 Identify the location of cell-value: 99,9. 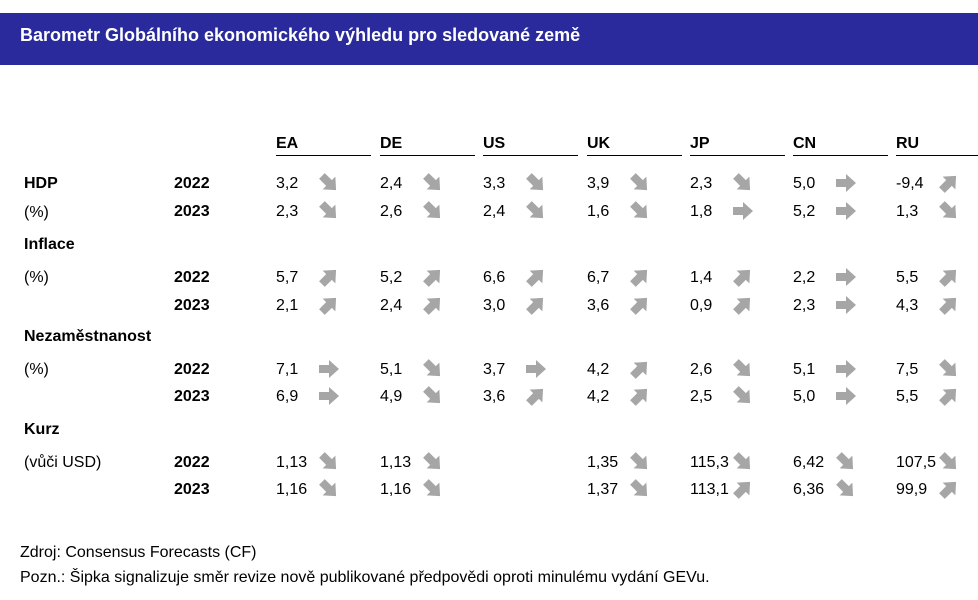
(912, 489).